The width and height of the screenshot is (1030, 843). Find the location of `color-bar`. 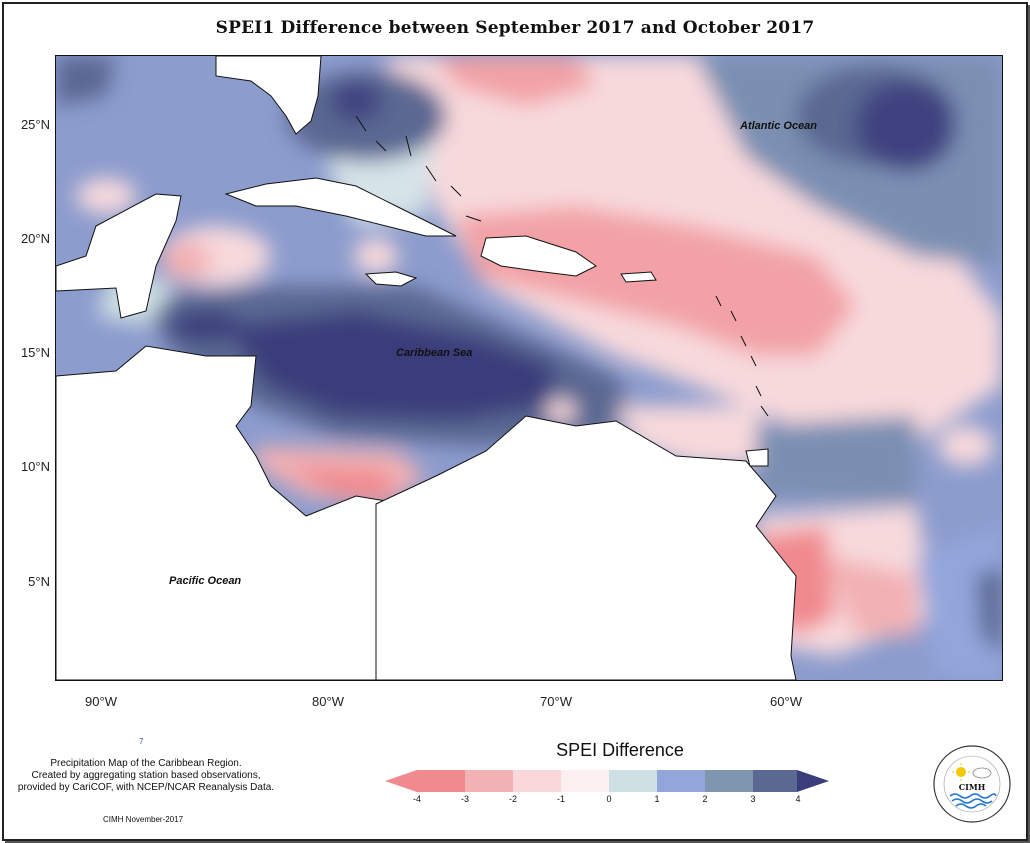

color-bar is located at coordinates (607, 781).